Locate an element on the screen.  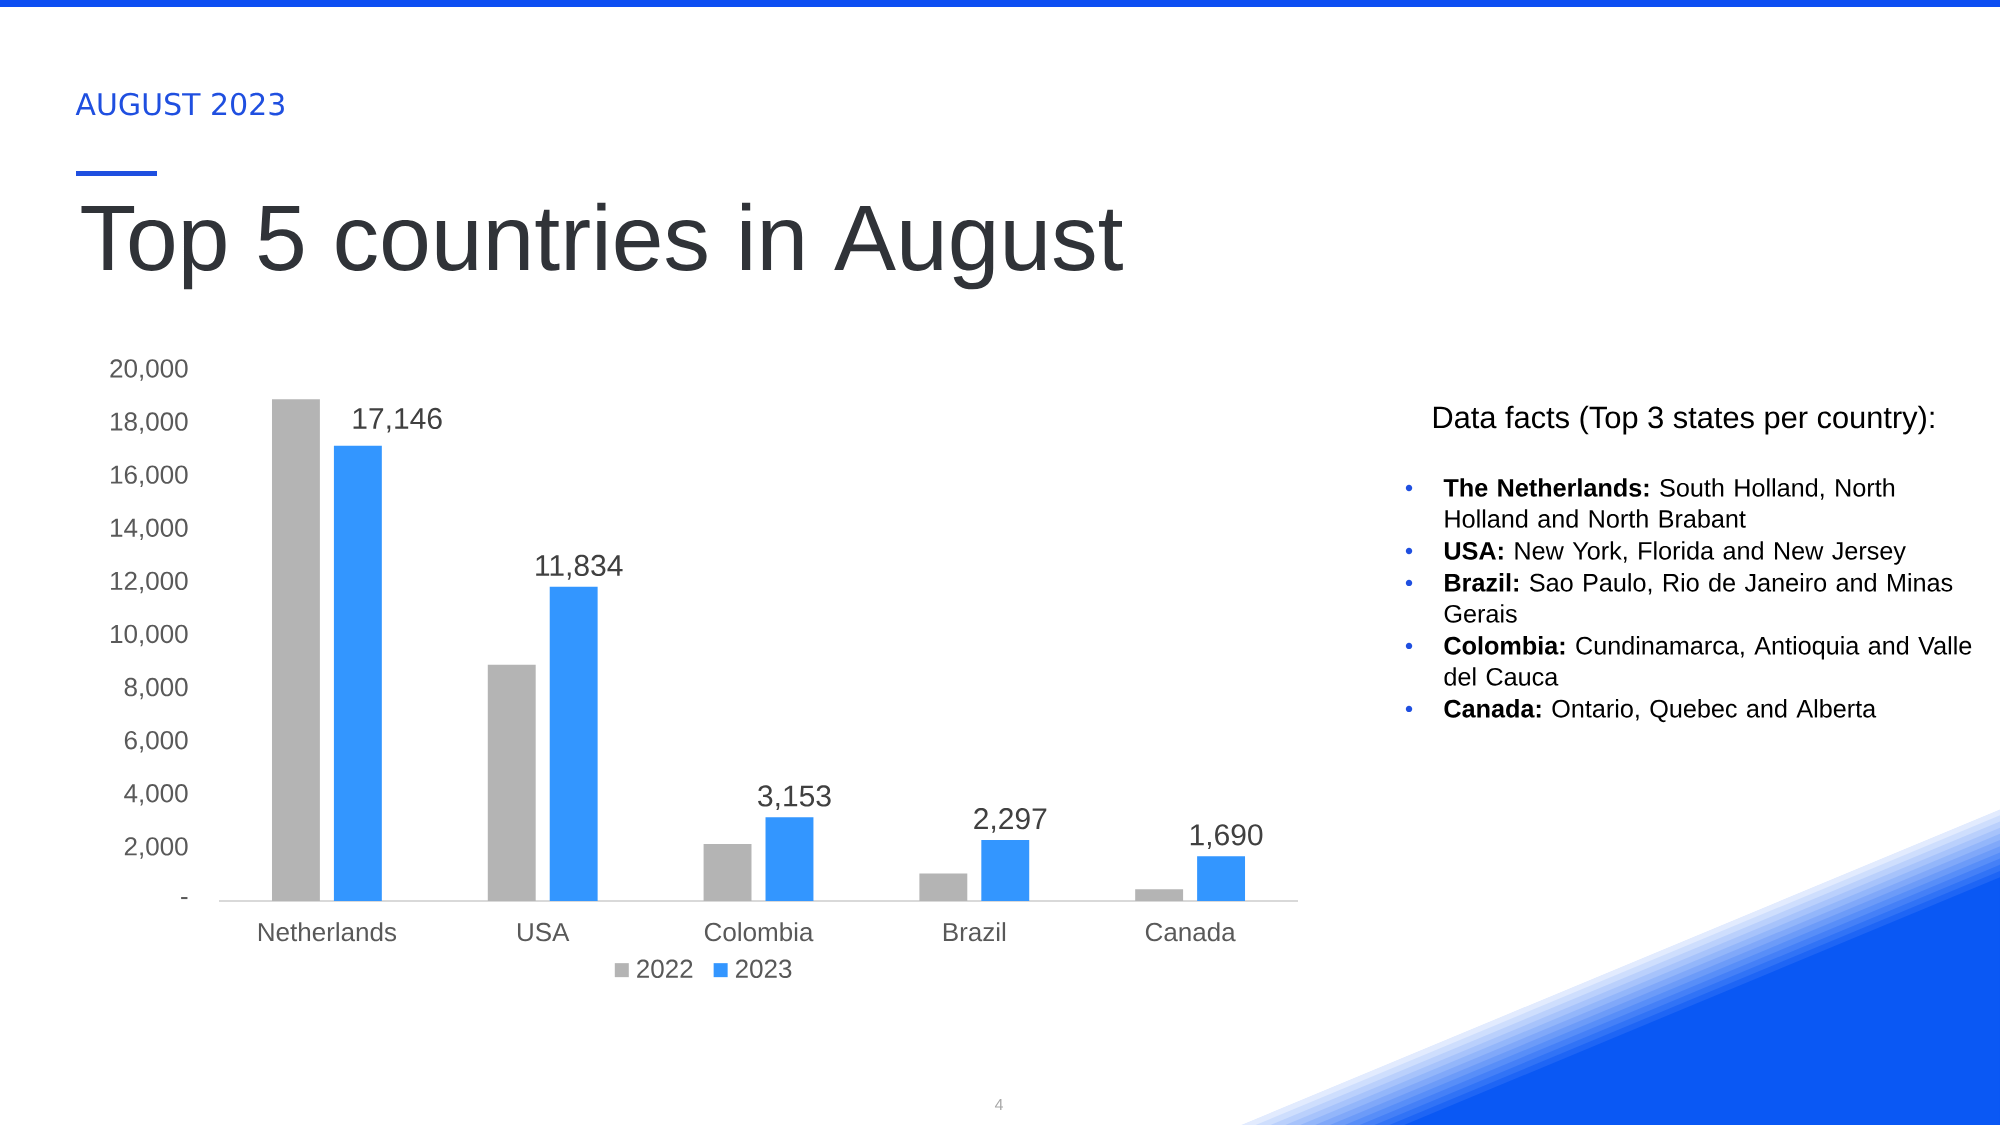
y-tick-label: 20,000 is located at coordinates (149, 370).